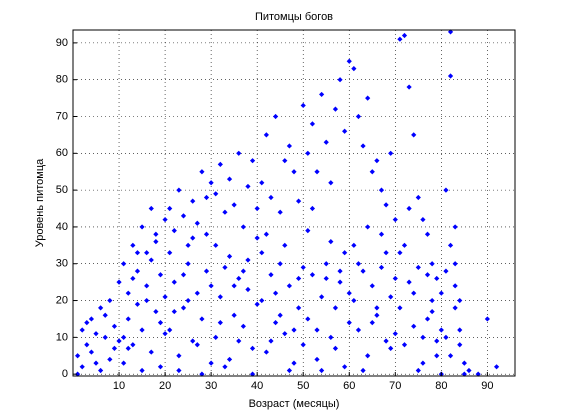 This screenshot has width=561, height=420. Describe the element at coordinates (165, 386) in the screenshot. I see `x-tick-label: 20` at that location.